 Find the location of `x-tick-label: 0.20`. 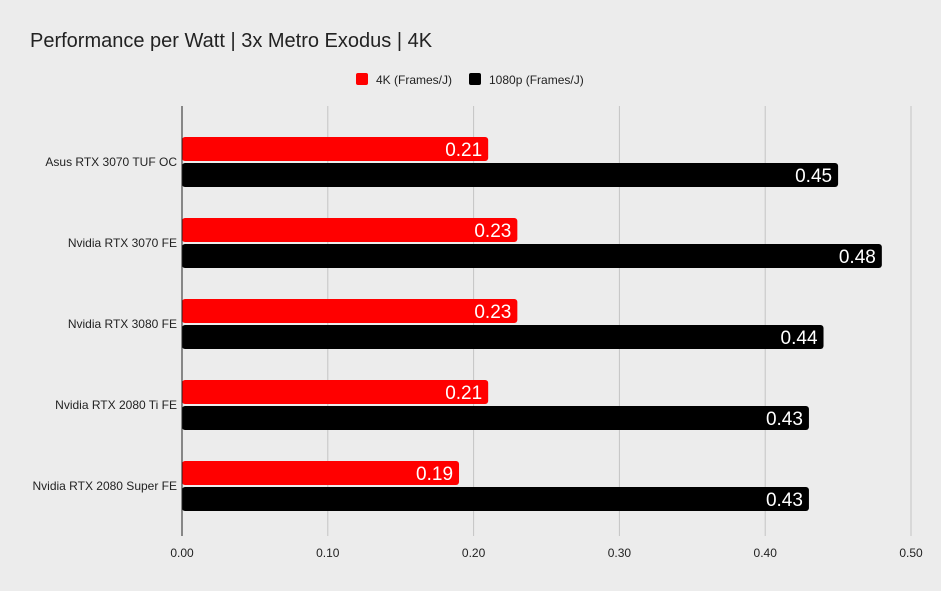

x-tick-label: 0.20 is located at coordinates (474, 553).